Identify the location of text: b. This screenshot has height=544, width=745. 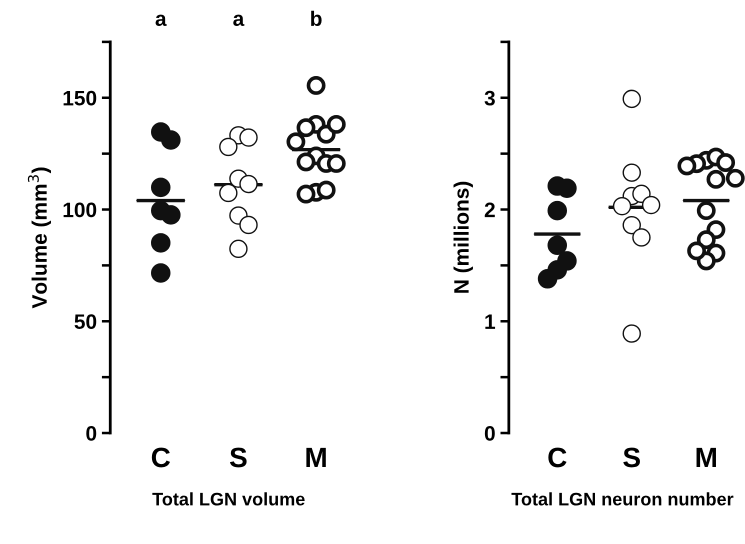
(316, 18).